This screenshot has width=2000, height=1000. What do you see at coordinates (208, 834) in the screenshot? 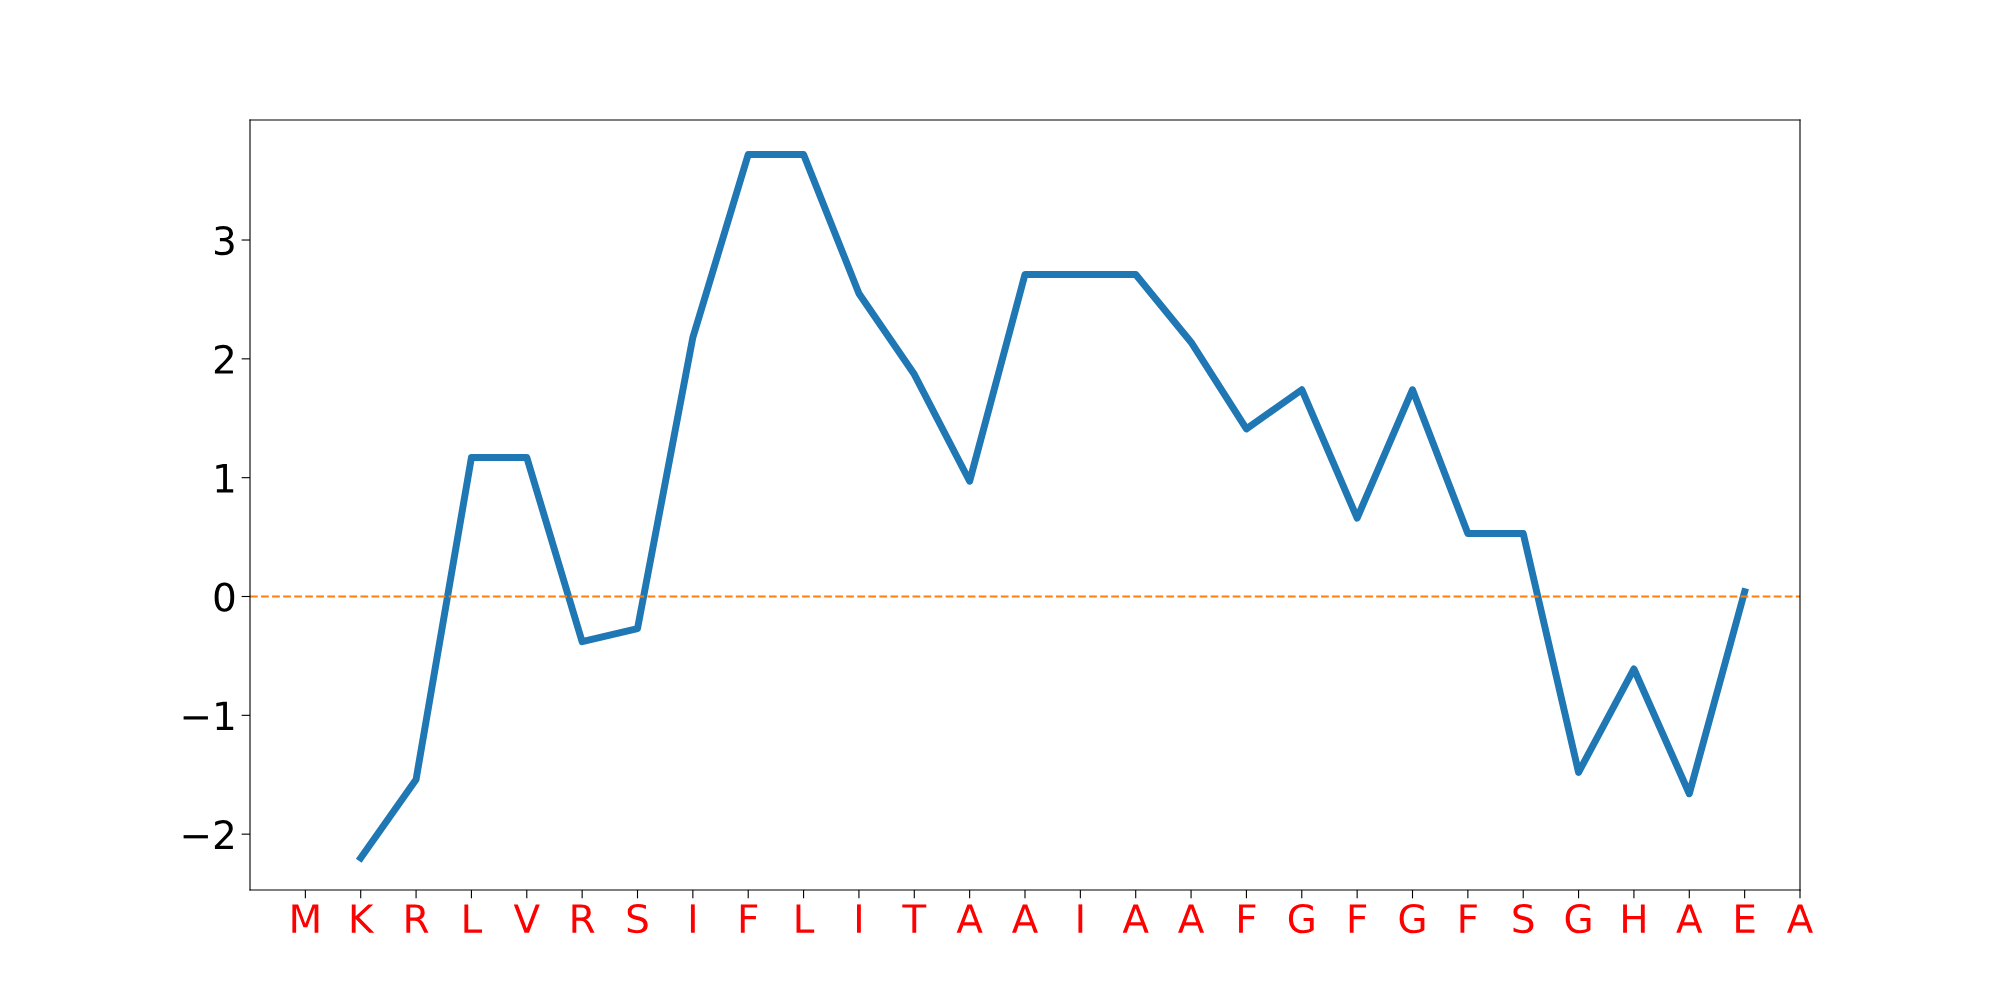
I see `y-tick-label: −2` at bounding box center [208, 834].